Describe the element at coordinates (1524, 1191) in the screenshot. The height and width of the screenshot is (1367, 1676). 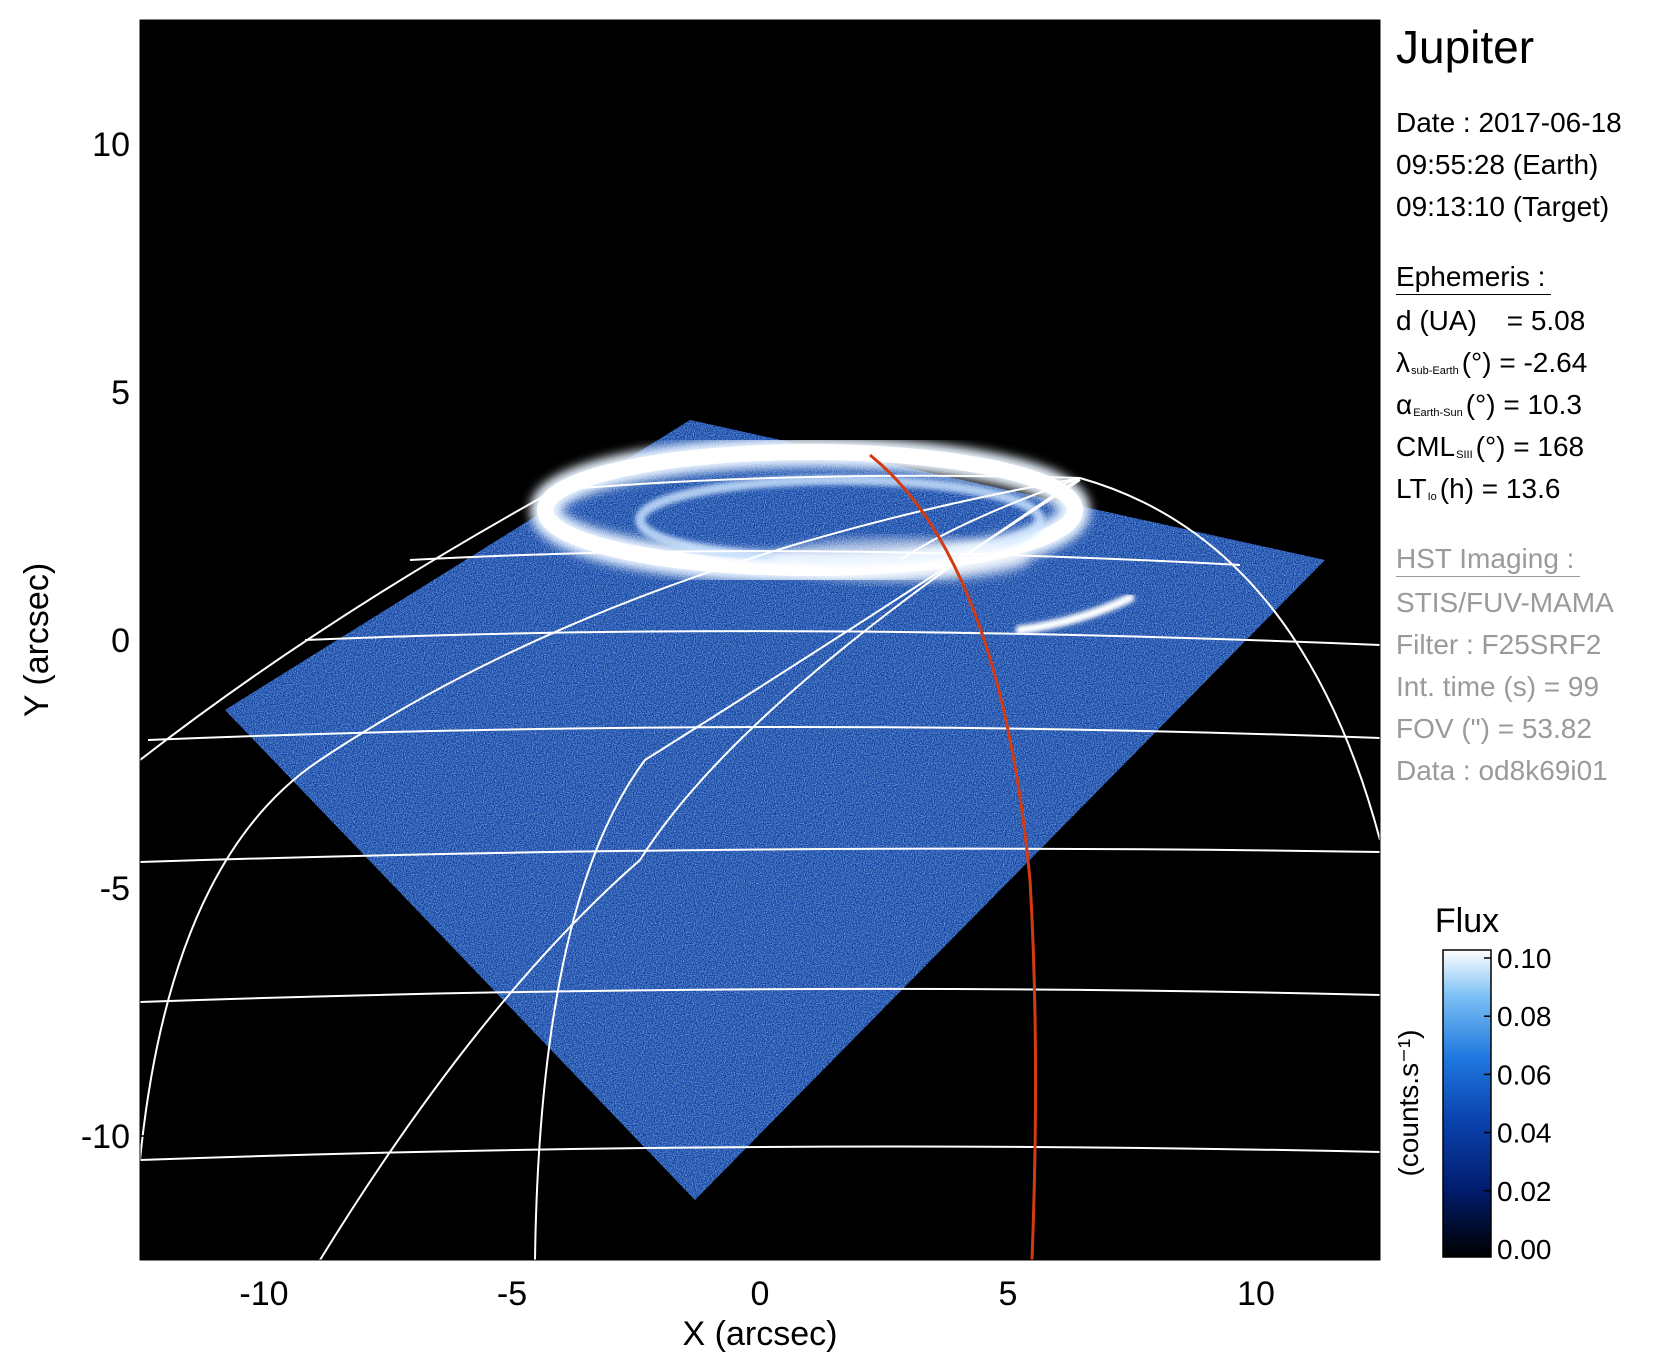
I see `colorbar-tick-label: 0.02` at that location.